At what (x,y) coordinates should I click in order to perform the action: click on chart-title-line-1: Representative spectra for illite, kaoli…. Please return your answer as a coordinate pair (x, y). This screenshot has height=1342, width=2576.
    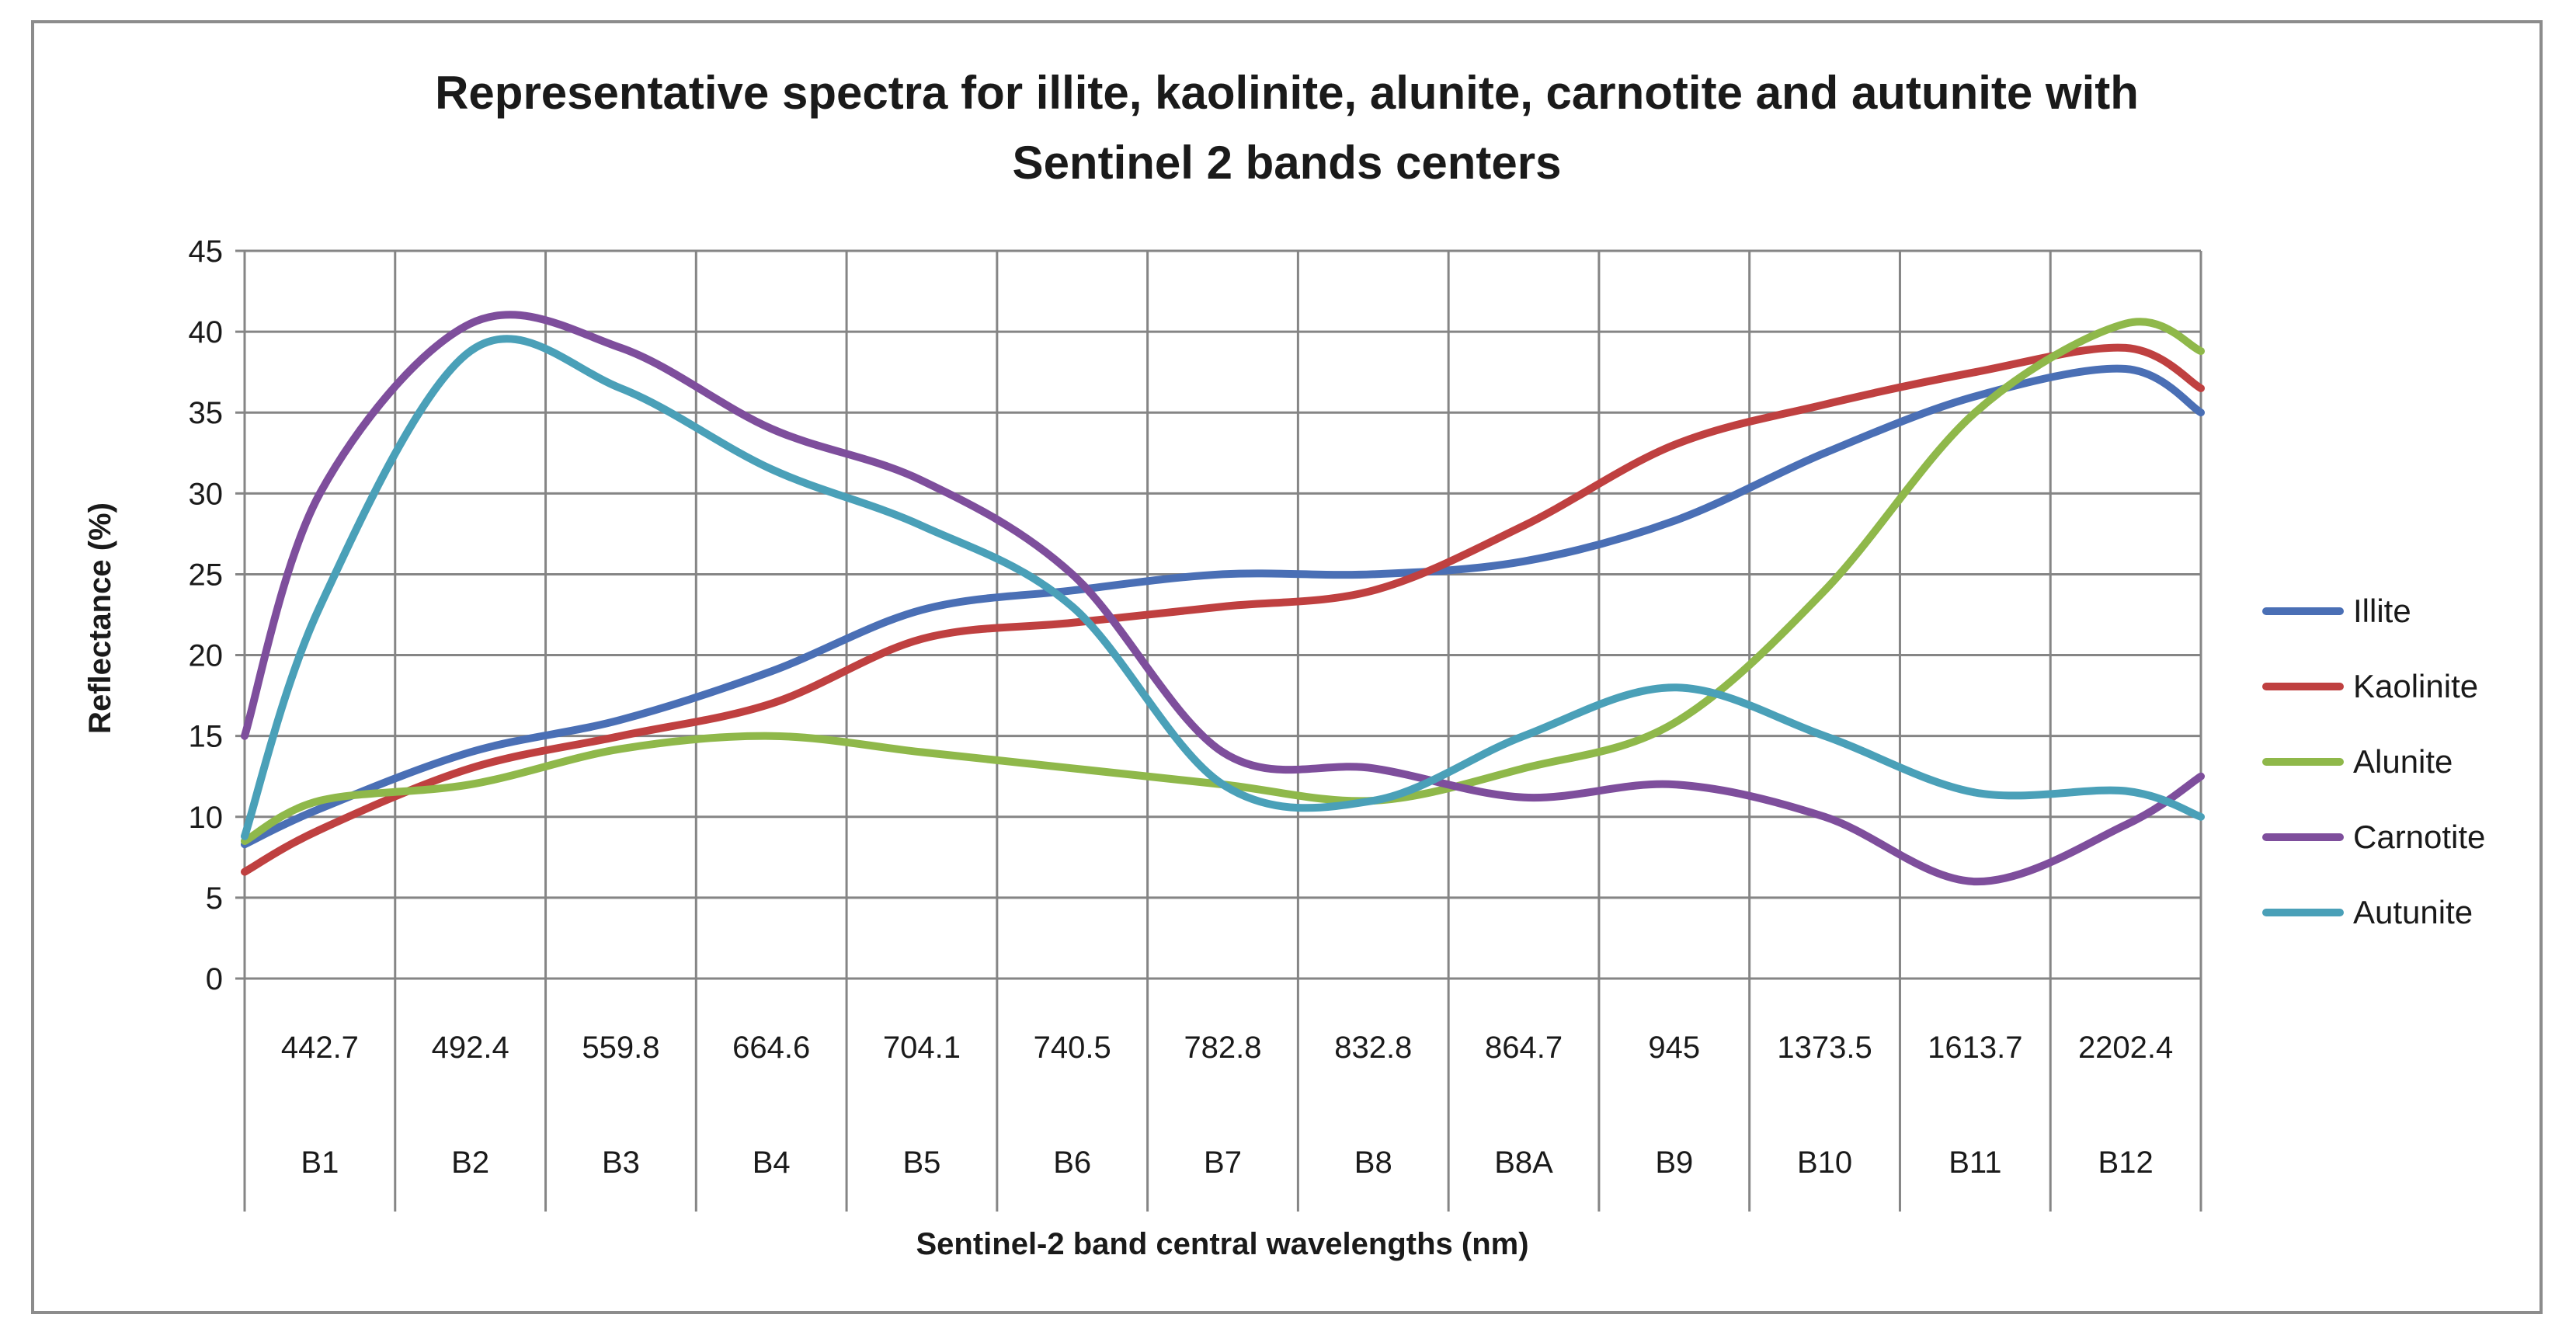
    Looking at the image, I should click on (1287, 93).